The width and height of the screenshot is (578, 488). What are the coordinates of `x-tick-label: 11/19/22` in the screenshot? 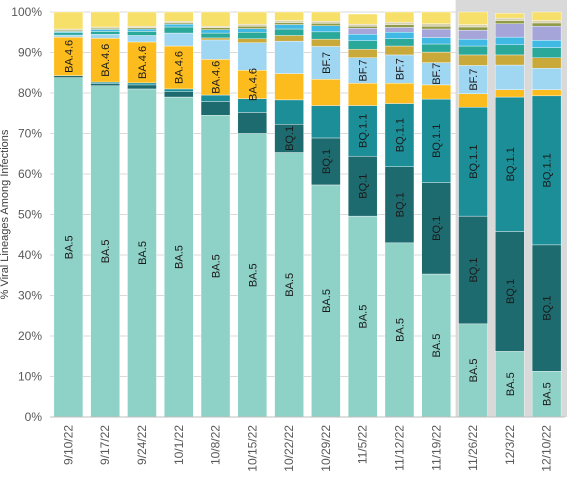 It's located at (436, 448).